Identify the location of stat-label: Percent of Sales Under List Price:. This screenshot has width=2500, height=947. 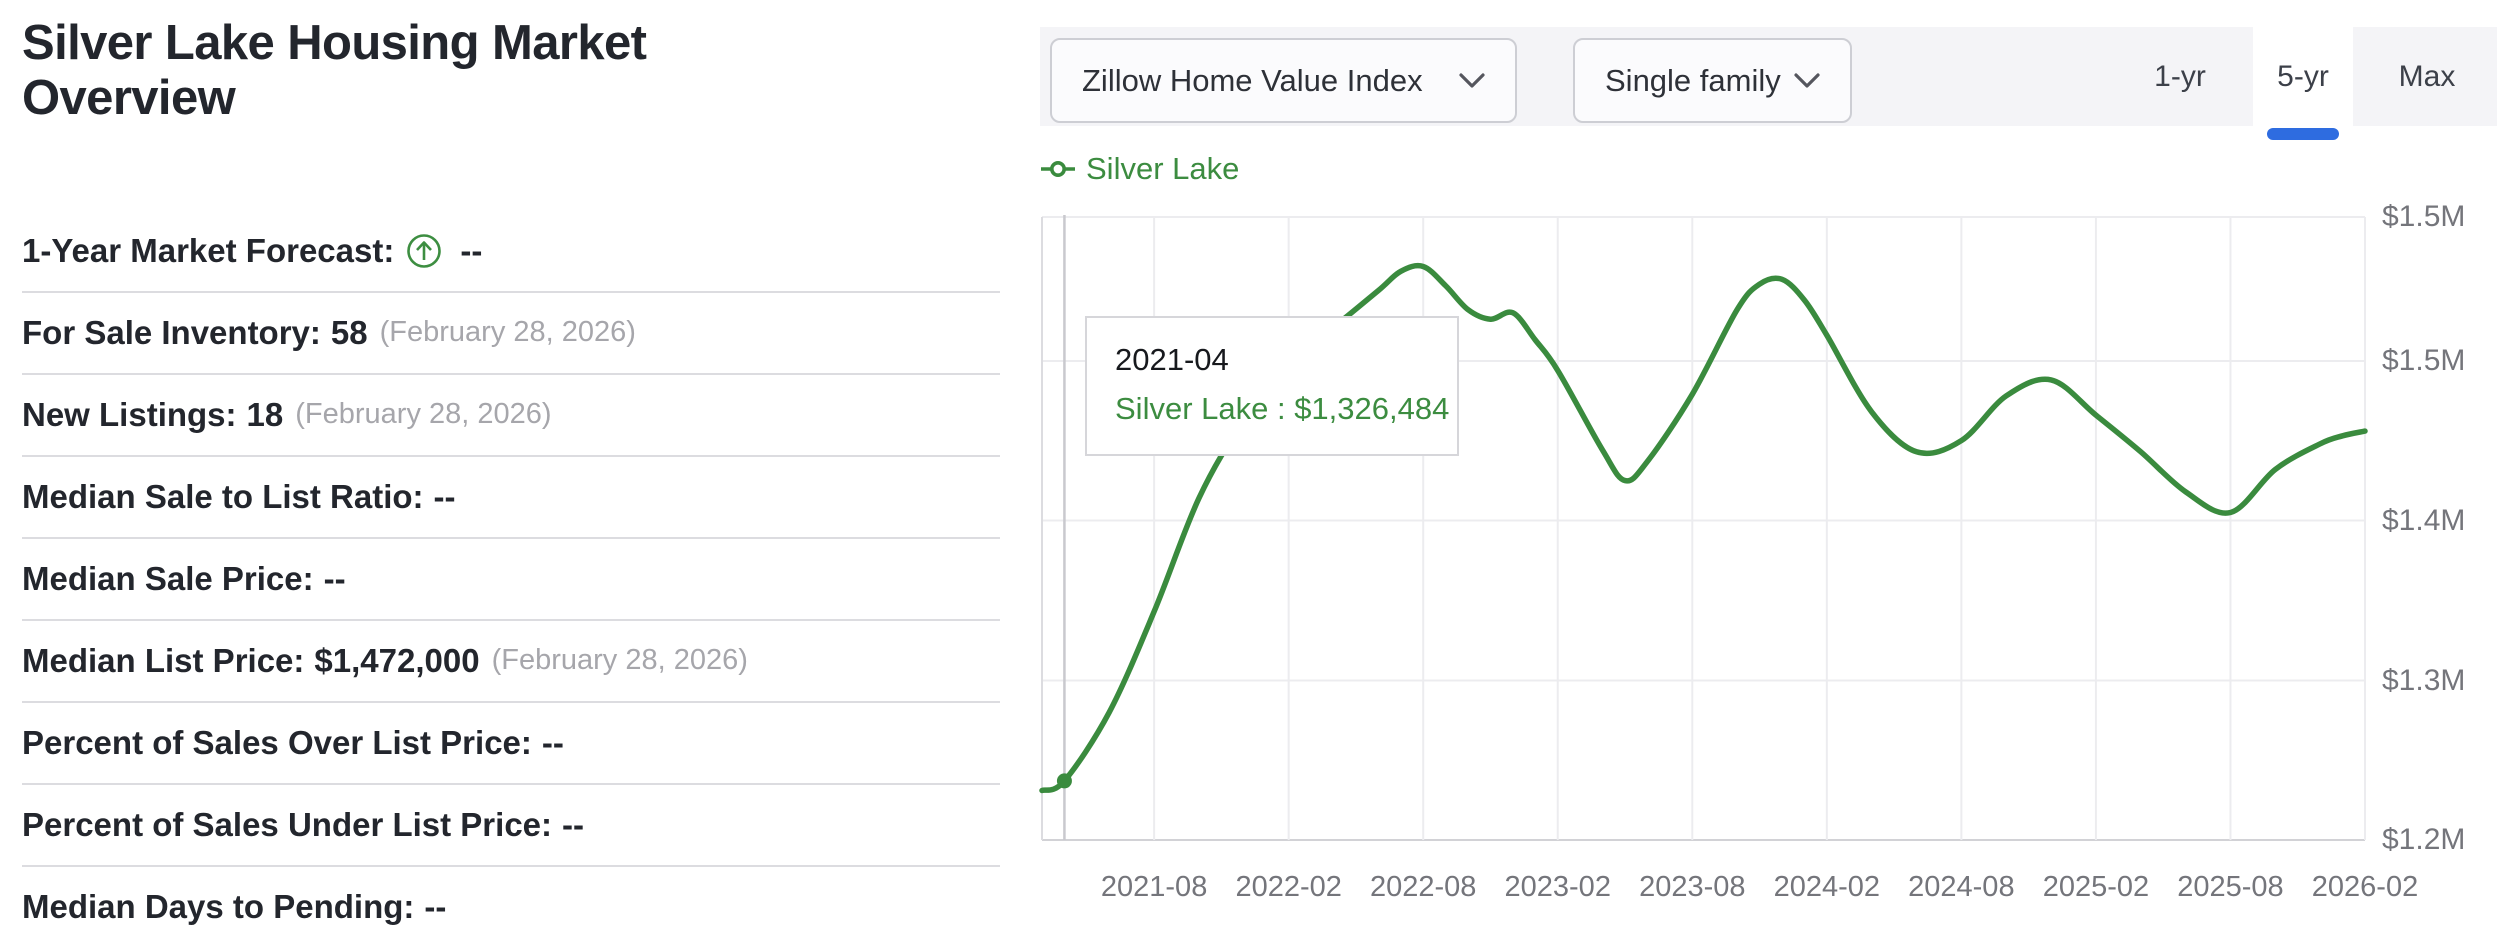
(287, 824).